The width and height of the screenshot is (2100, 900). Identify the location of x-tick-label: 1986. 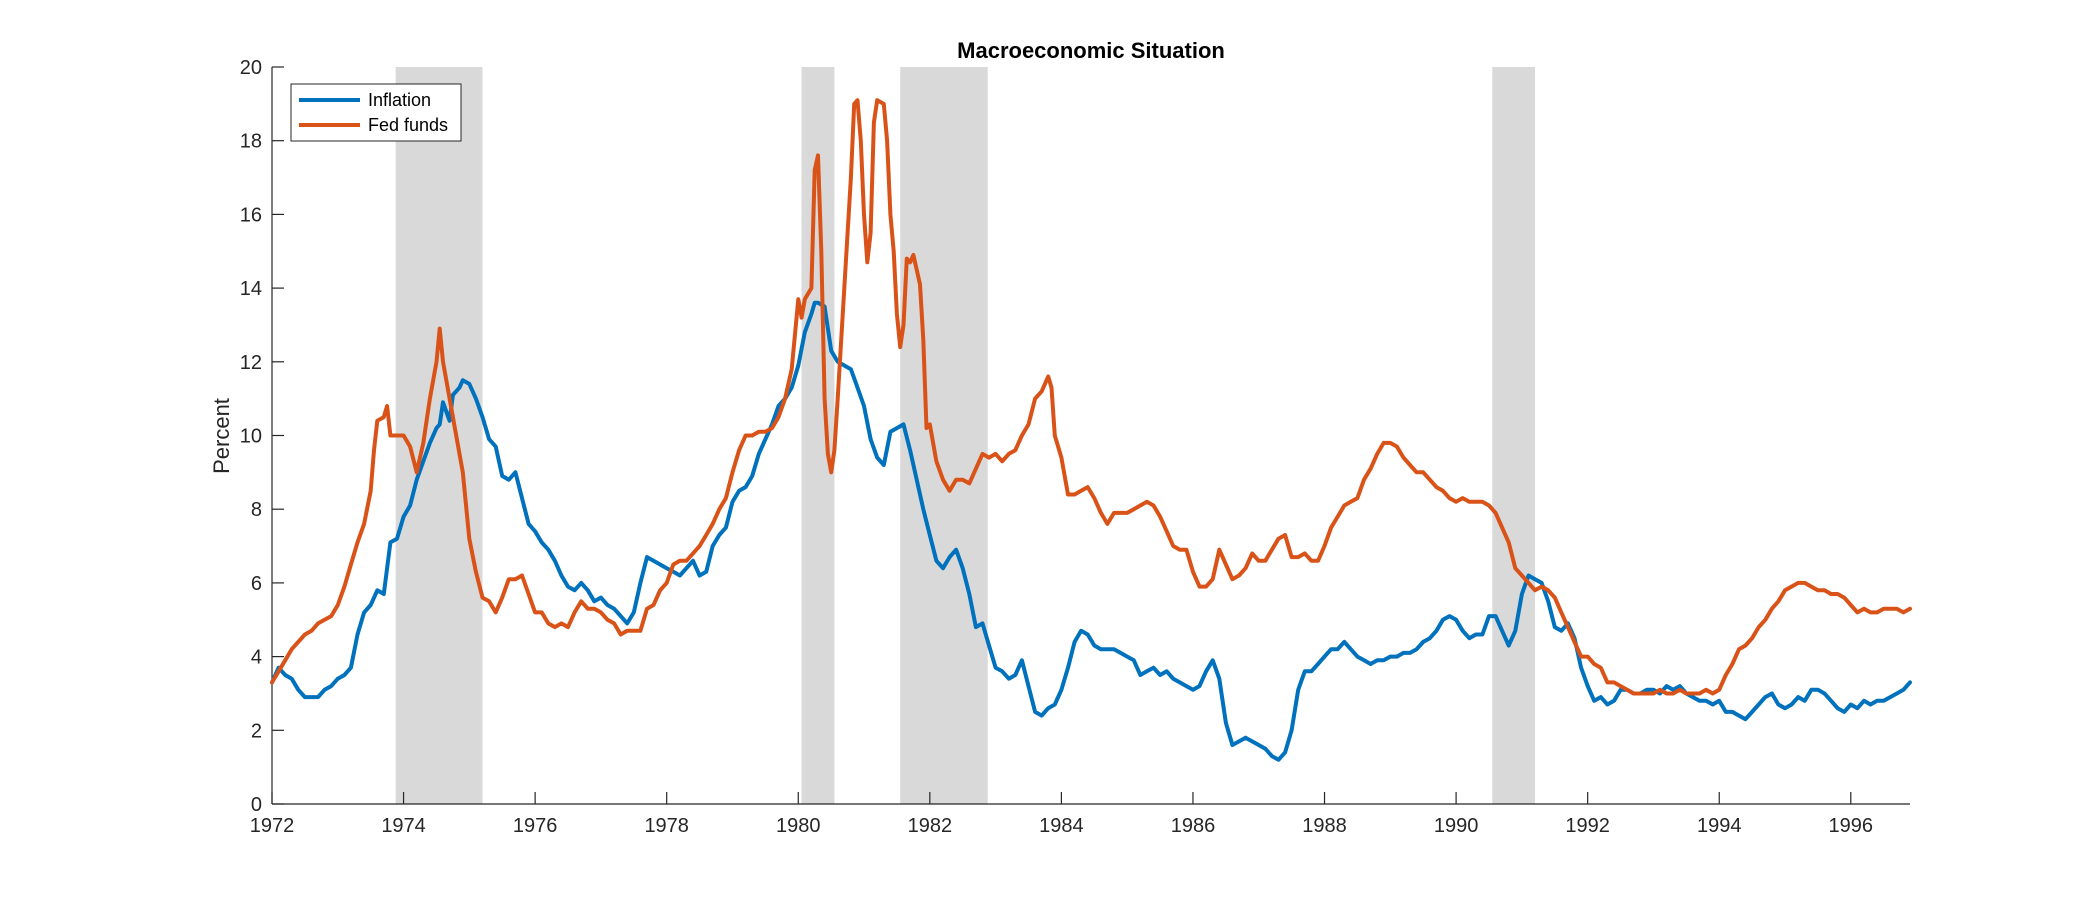
(1193, 826).